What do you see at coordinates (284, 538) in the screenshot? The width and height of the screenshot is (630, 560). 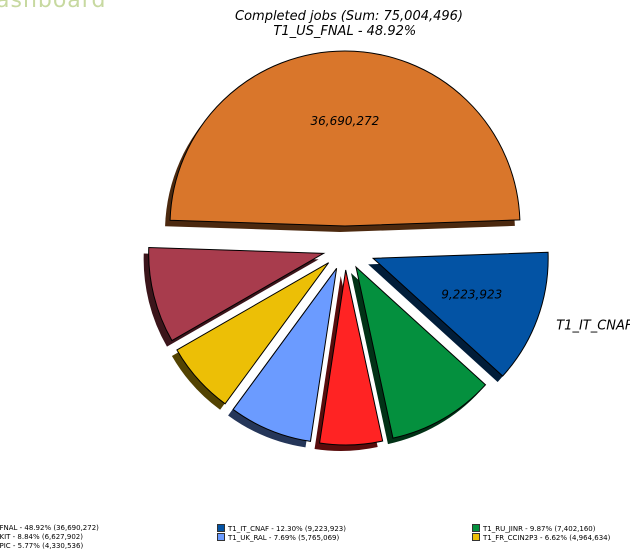 I see `legend-label: T1_UK_RAL - 7.69% (5,765,069)` at bounding box center [284, 538].